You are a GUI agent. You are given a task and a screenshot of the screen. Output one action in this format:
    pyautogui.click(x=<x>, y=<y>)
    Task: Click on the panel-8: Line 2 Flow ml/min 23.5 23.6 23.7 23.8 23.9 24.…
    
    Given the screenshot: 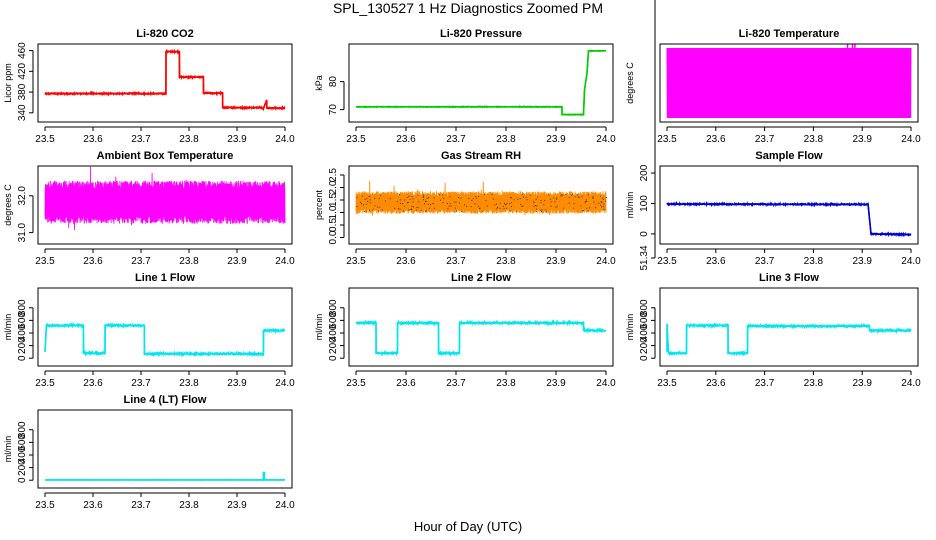 What is the action you would take?
    pyautogui.click(x=465, y=330)
    